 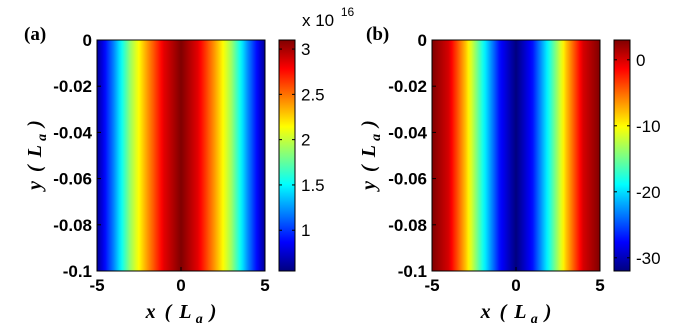 I want to click on panel-b-y-axis-subscript: a, so click(x=376, y=137).